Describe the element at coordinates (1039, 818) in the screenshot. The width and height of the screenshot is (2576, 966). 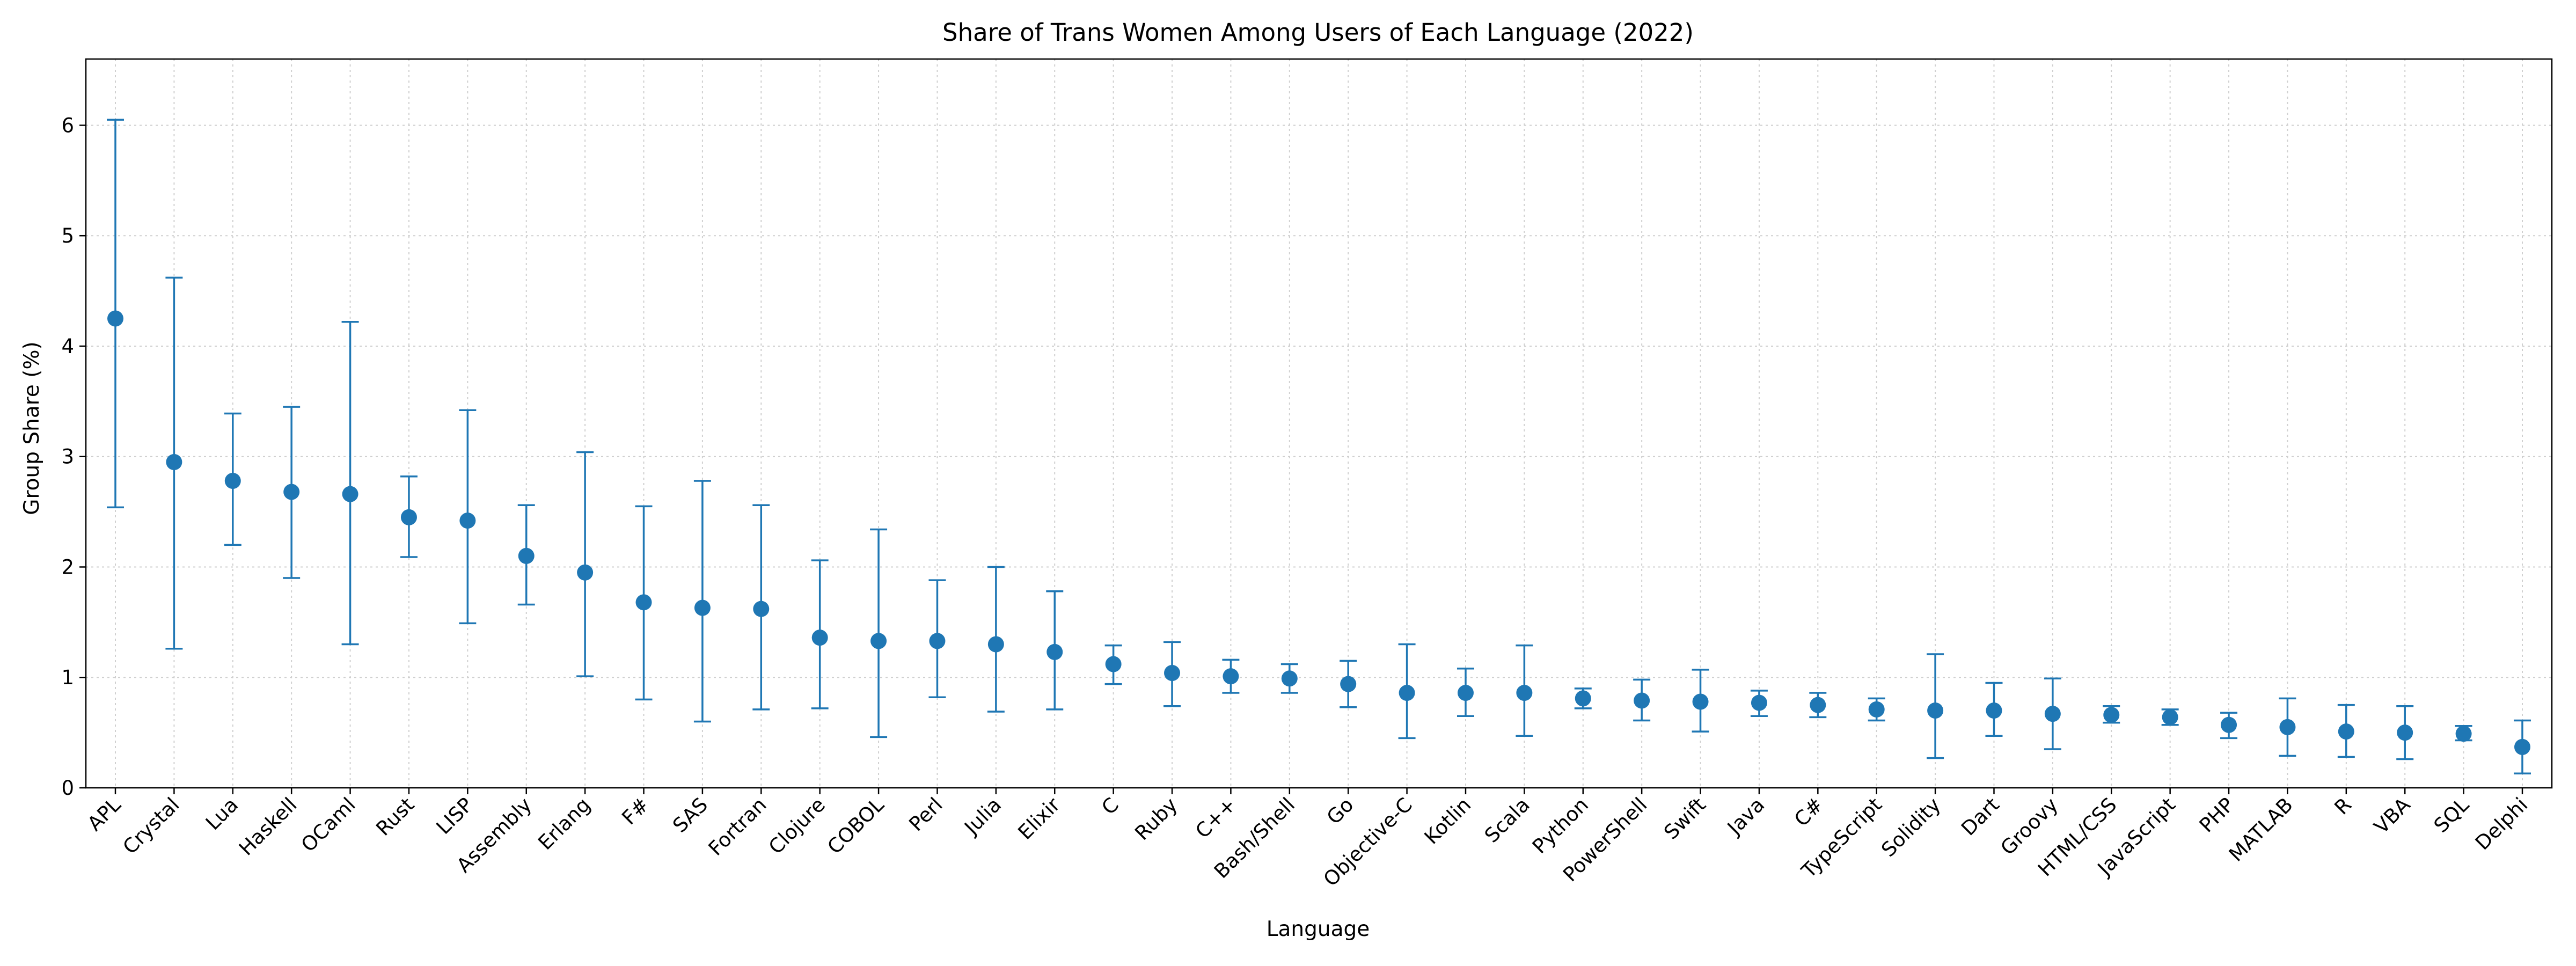
I see `x-tick-label: Elixir` at that location.